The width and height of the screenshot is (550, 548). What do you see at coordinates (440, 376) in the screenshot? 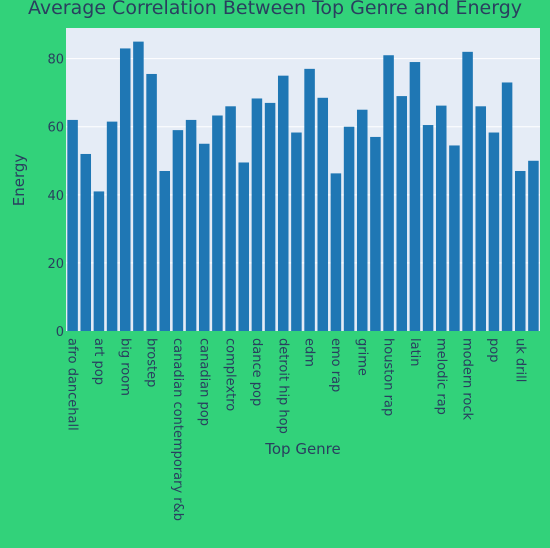
I see `x-tick-label: melodic rap` at bounding box center [440, 376].